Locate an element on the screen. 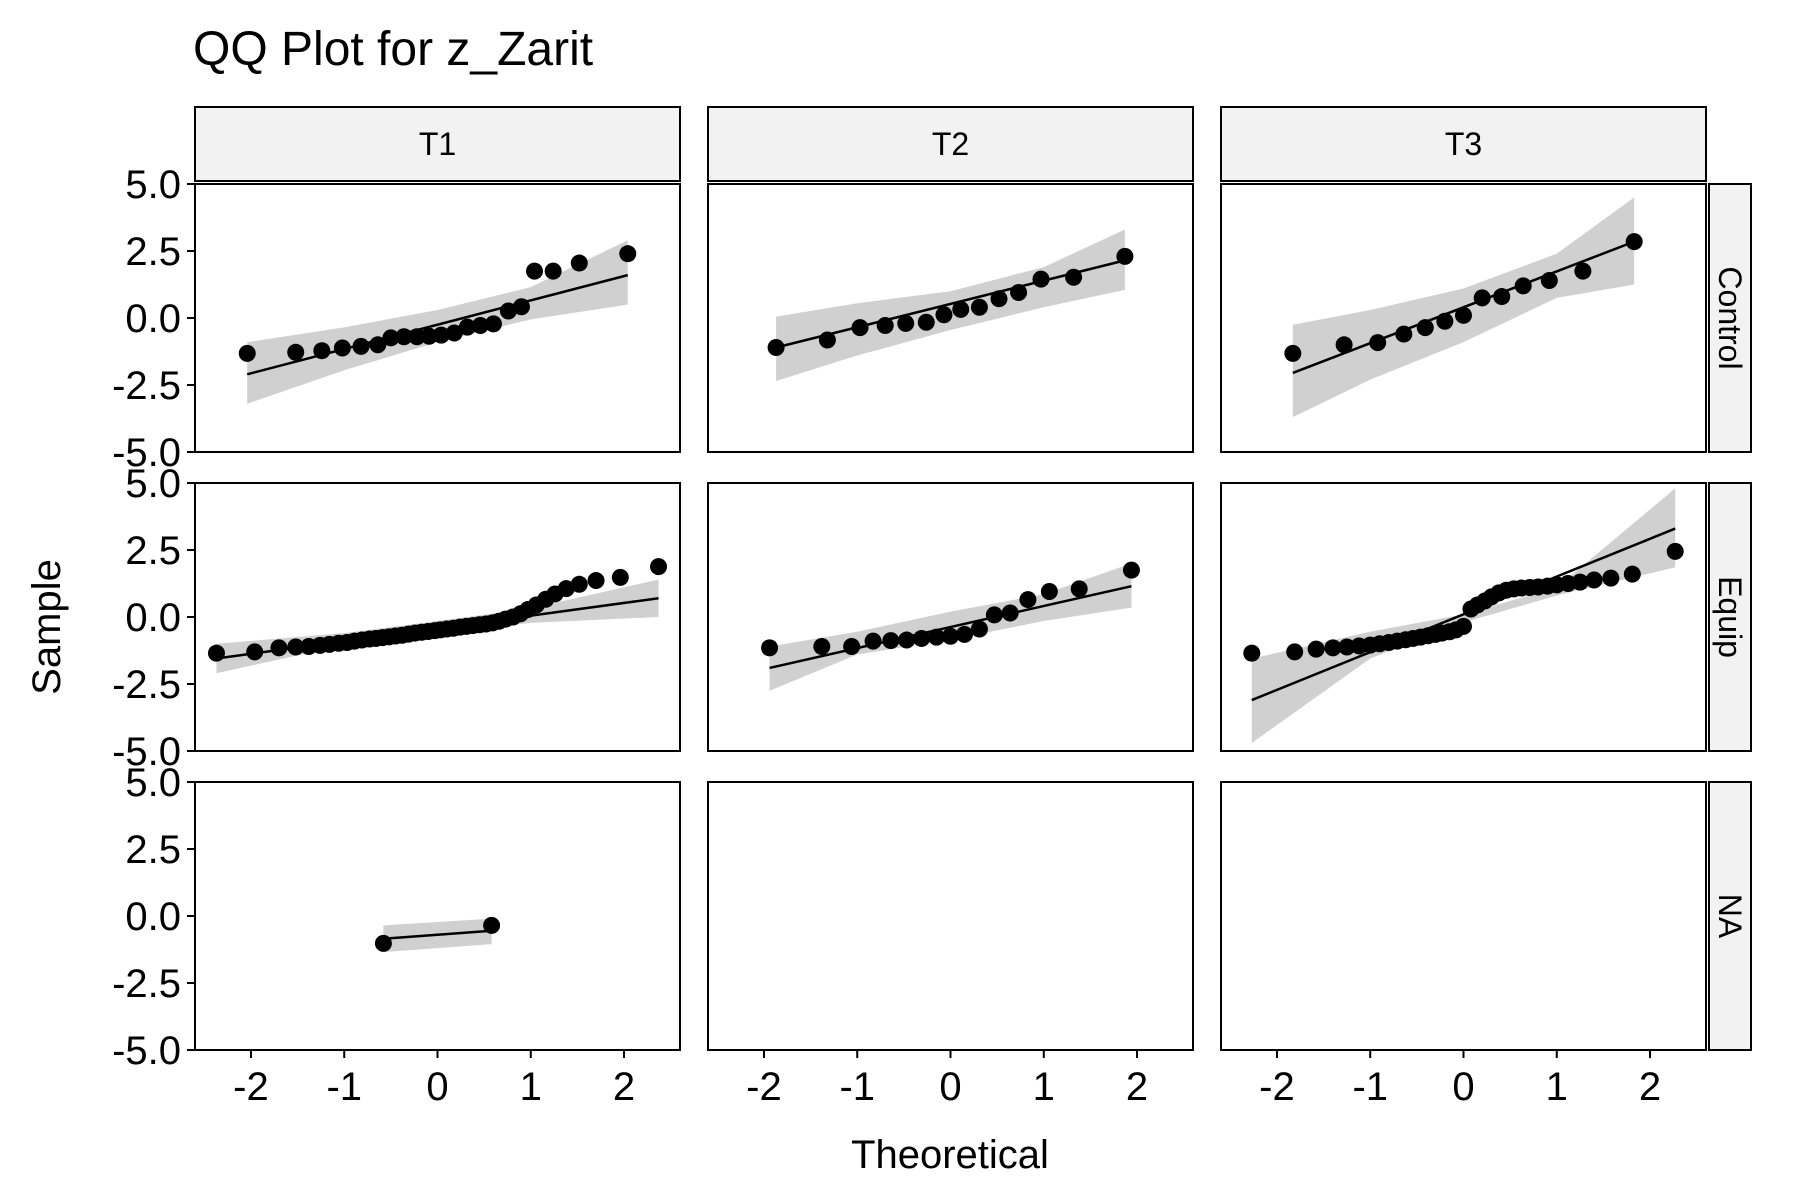 This screenshot has height=1200, width=1800. facet-strip-label: NA is located at coordinates (1730, 916).